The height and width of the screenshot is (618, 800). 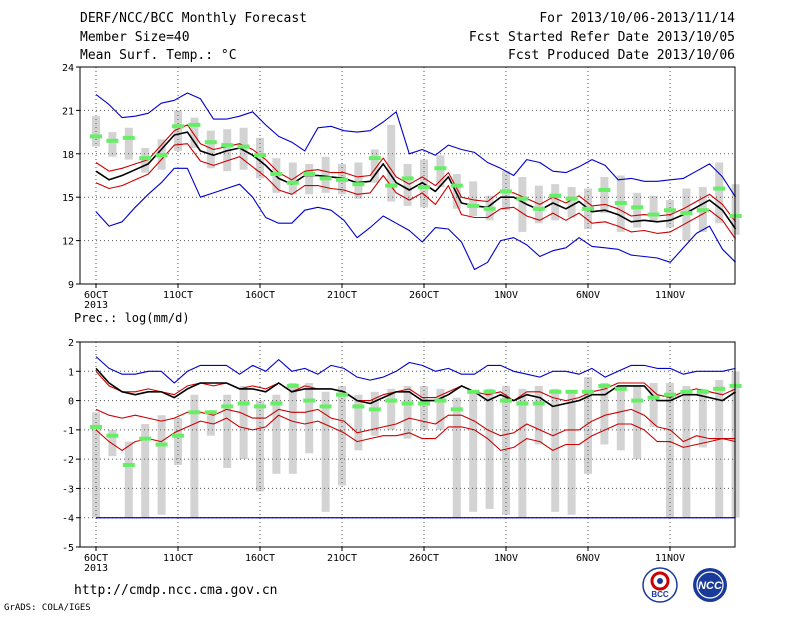 What do you see at coordinates (506, 558) in the screenshot?
I see `x-tick-label: 1NOV` at bounding box center [506, 558].